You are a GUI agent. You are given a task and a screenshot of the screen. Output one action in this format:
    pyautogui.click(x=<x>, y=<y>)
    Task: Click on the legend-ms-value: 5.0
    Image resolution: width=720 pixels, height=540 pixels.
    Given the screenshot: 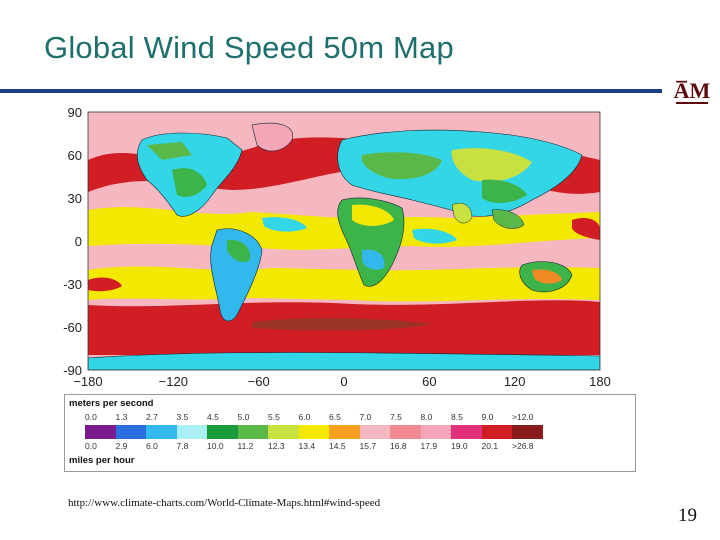 What is the action you would take?
    pyautogui.click(x=243, y=417)
    